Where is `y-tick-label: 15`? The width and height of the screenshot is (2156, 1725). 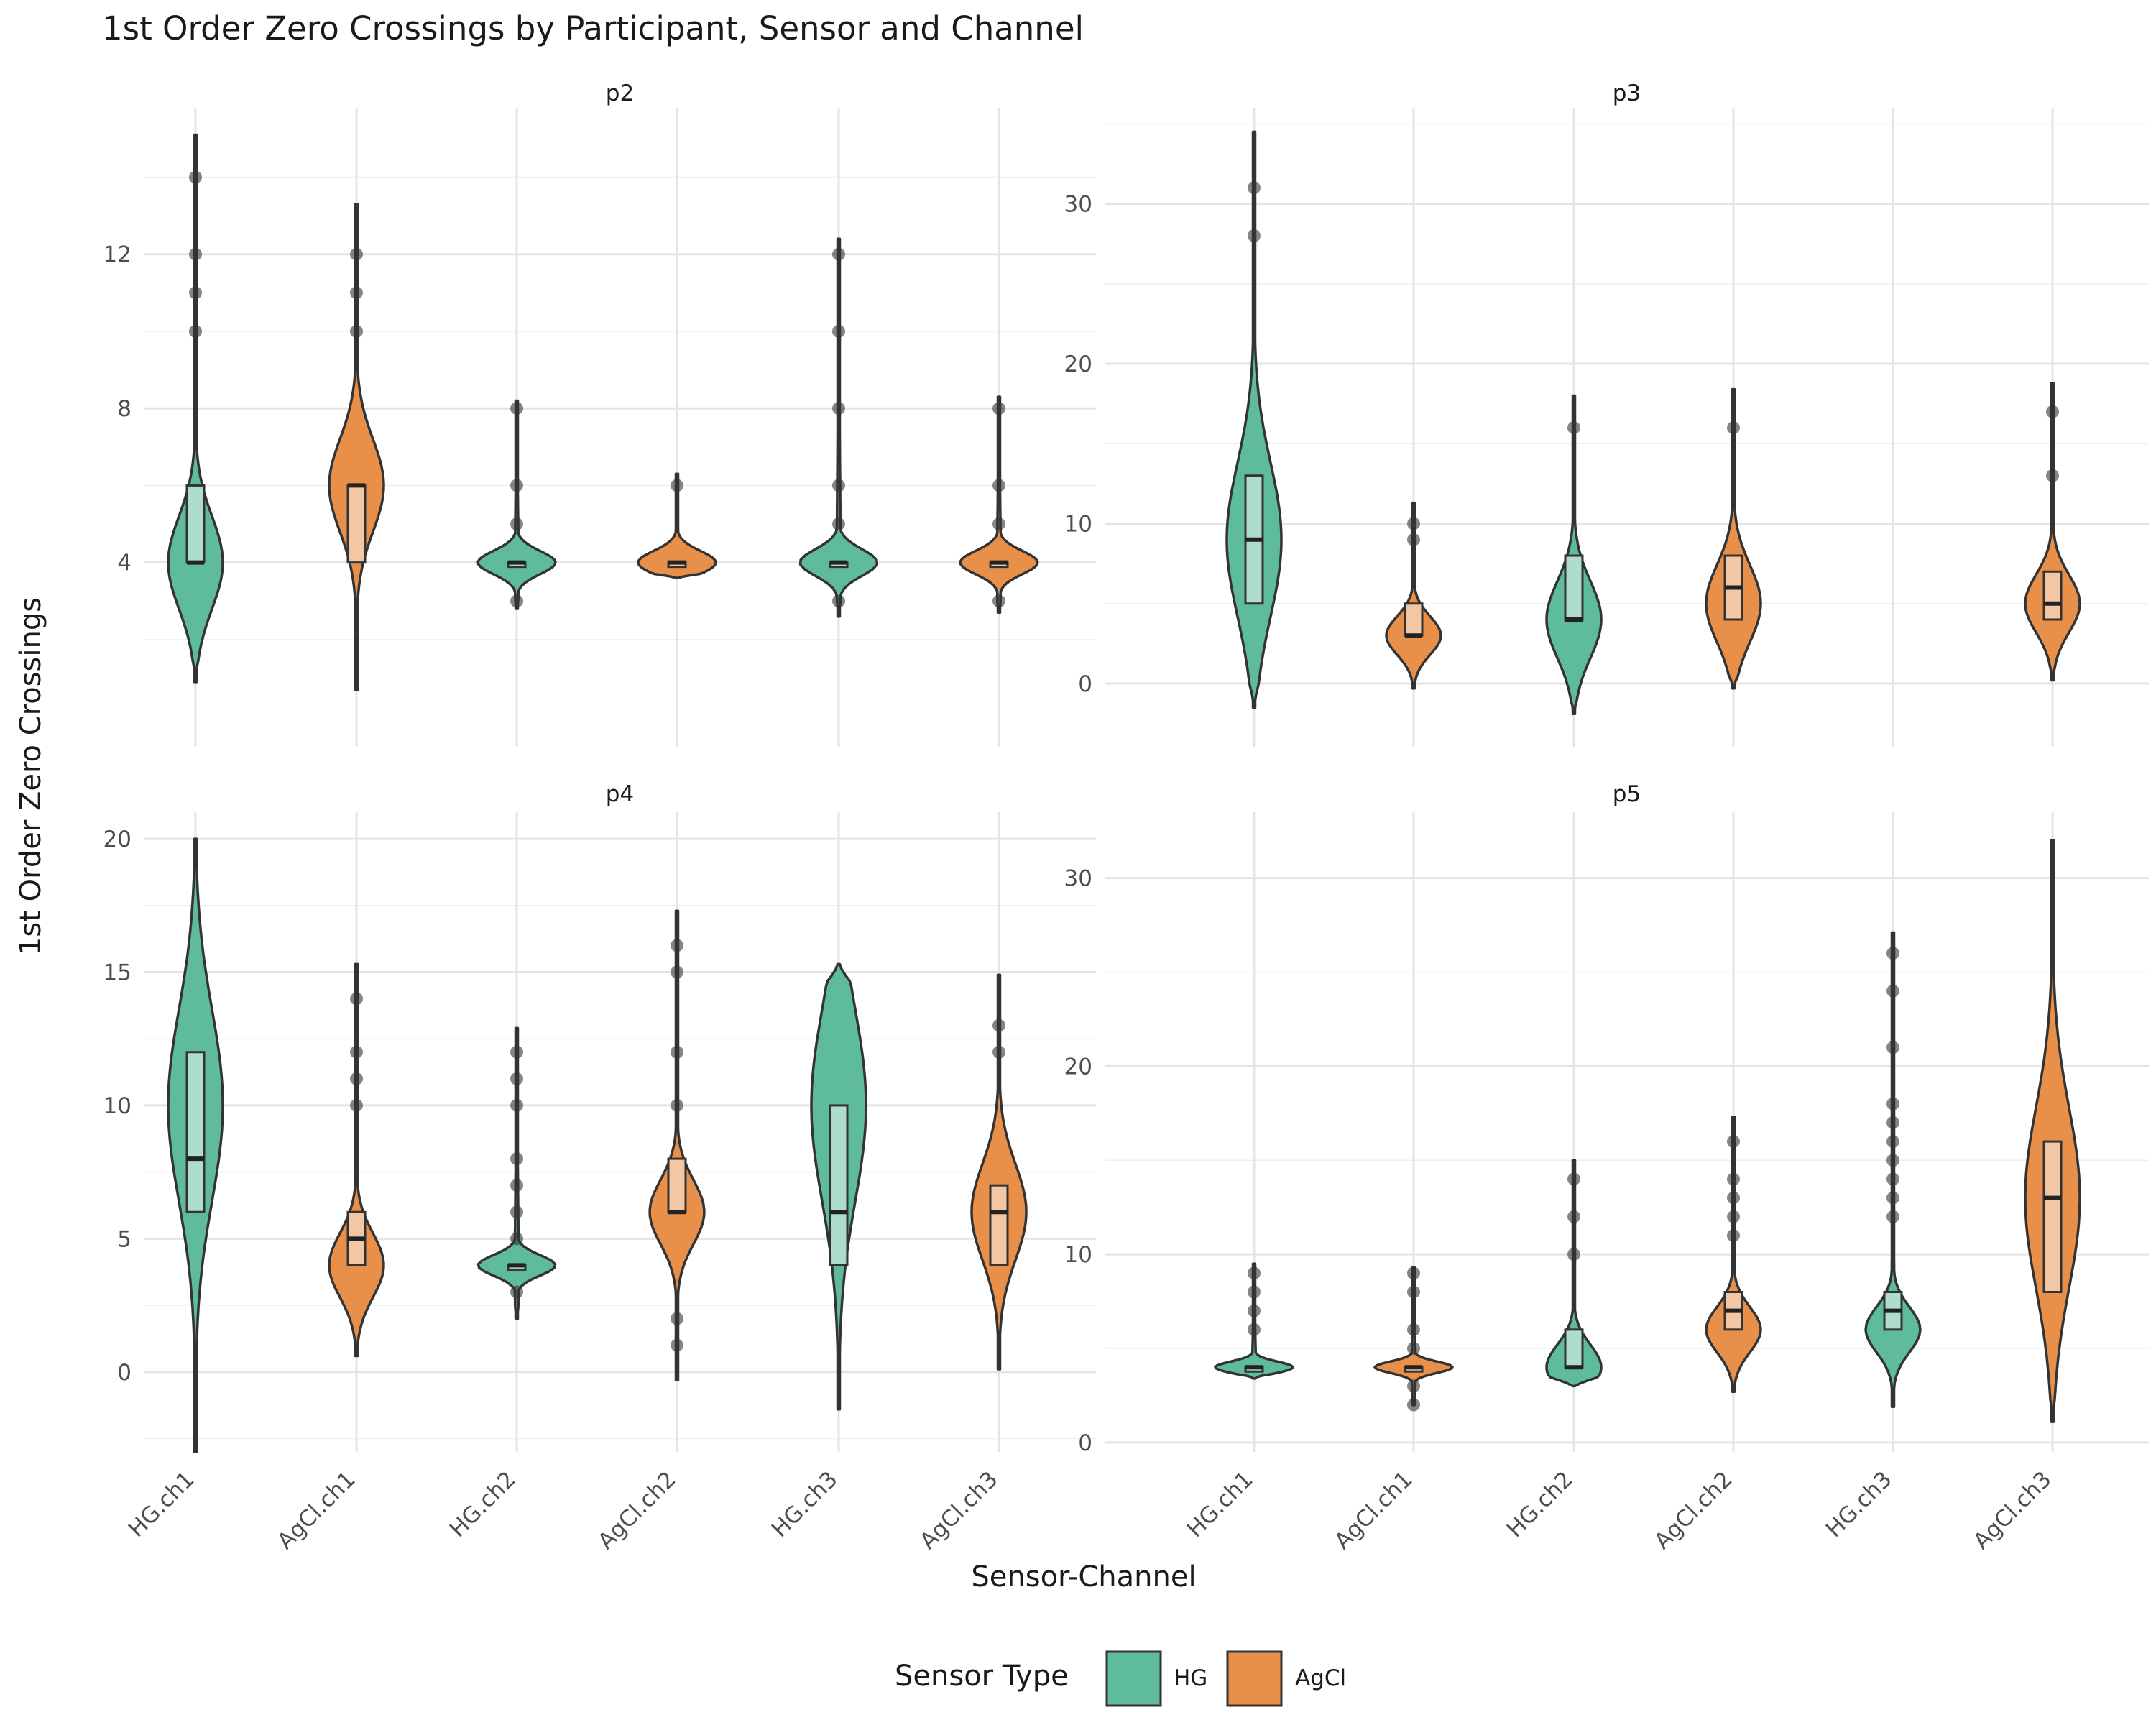 y-tick-label: 15 is located at coordinates (118, 973).